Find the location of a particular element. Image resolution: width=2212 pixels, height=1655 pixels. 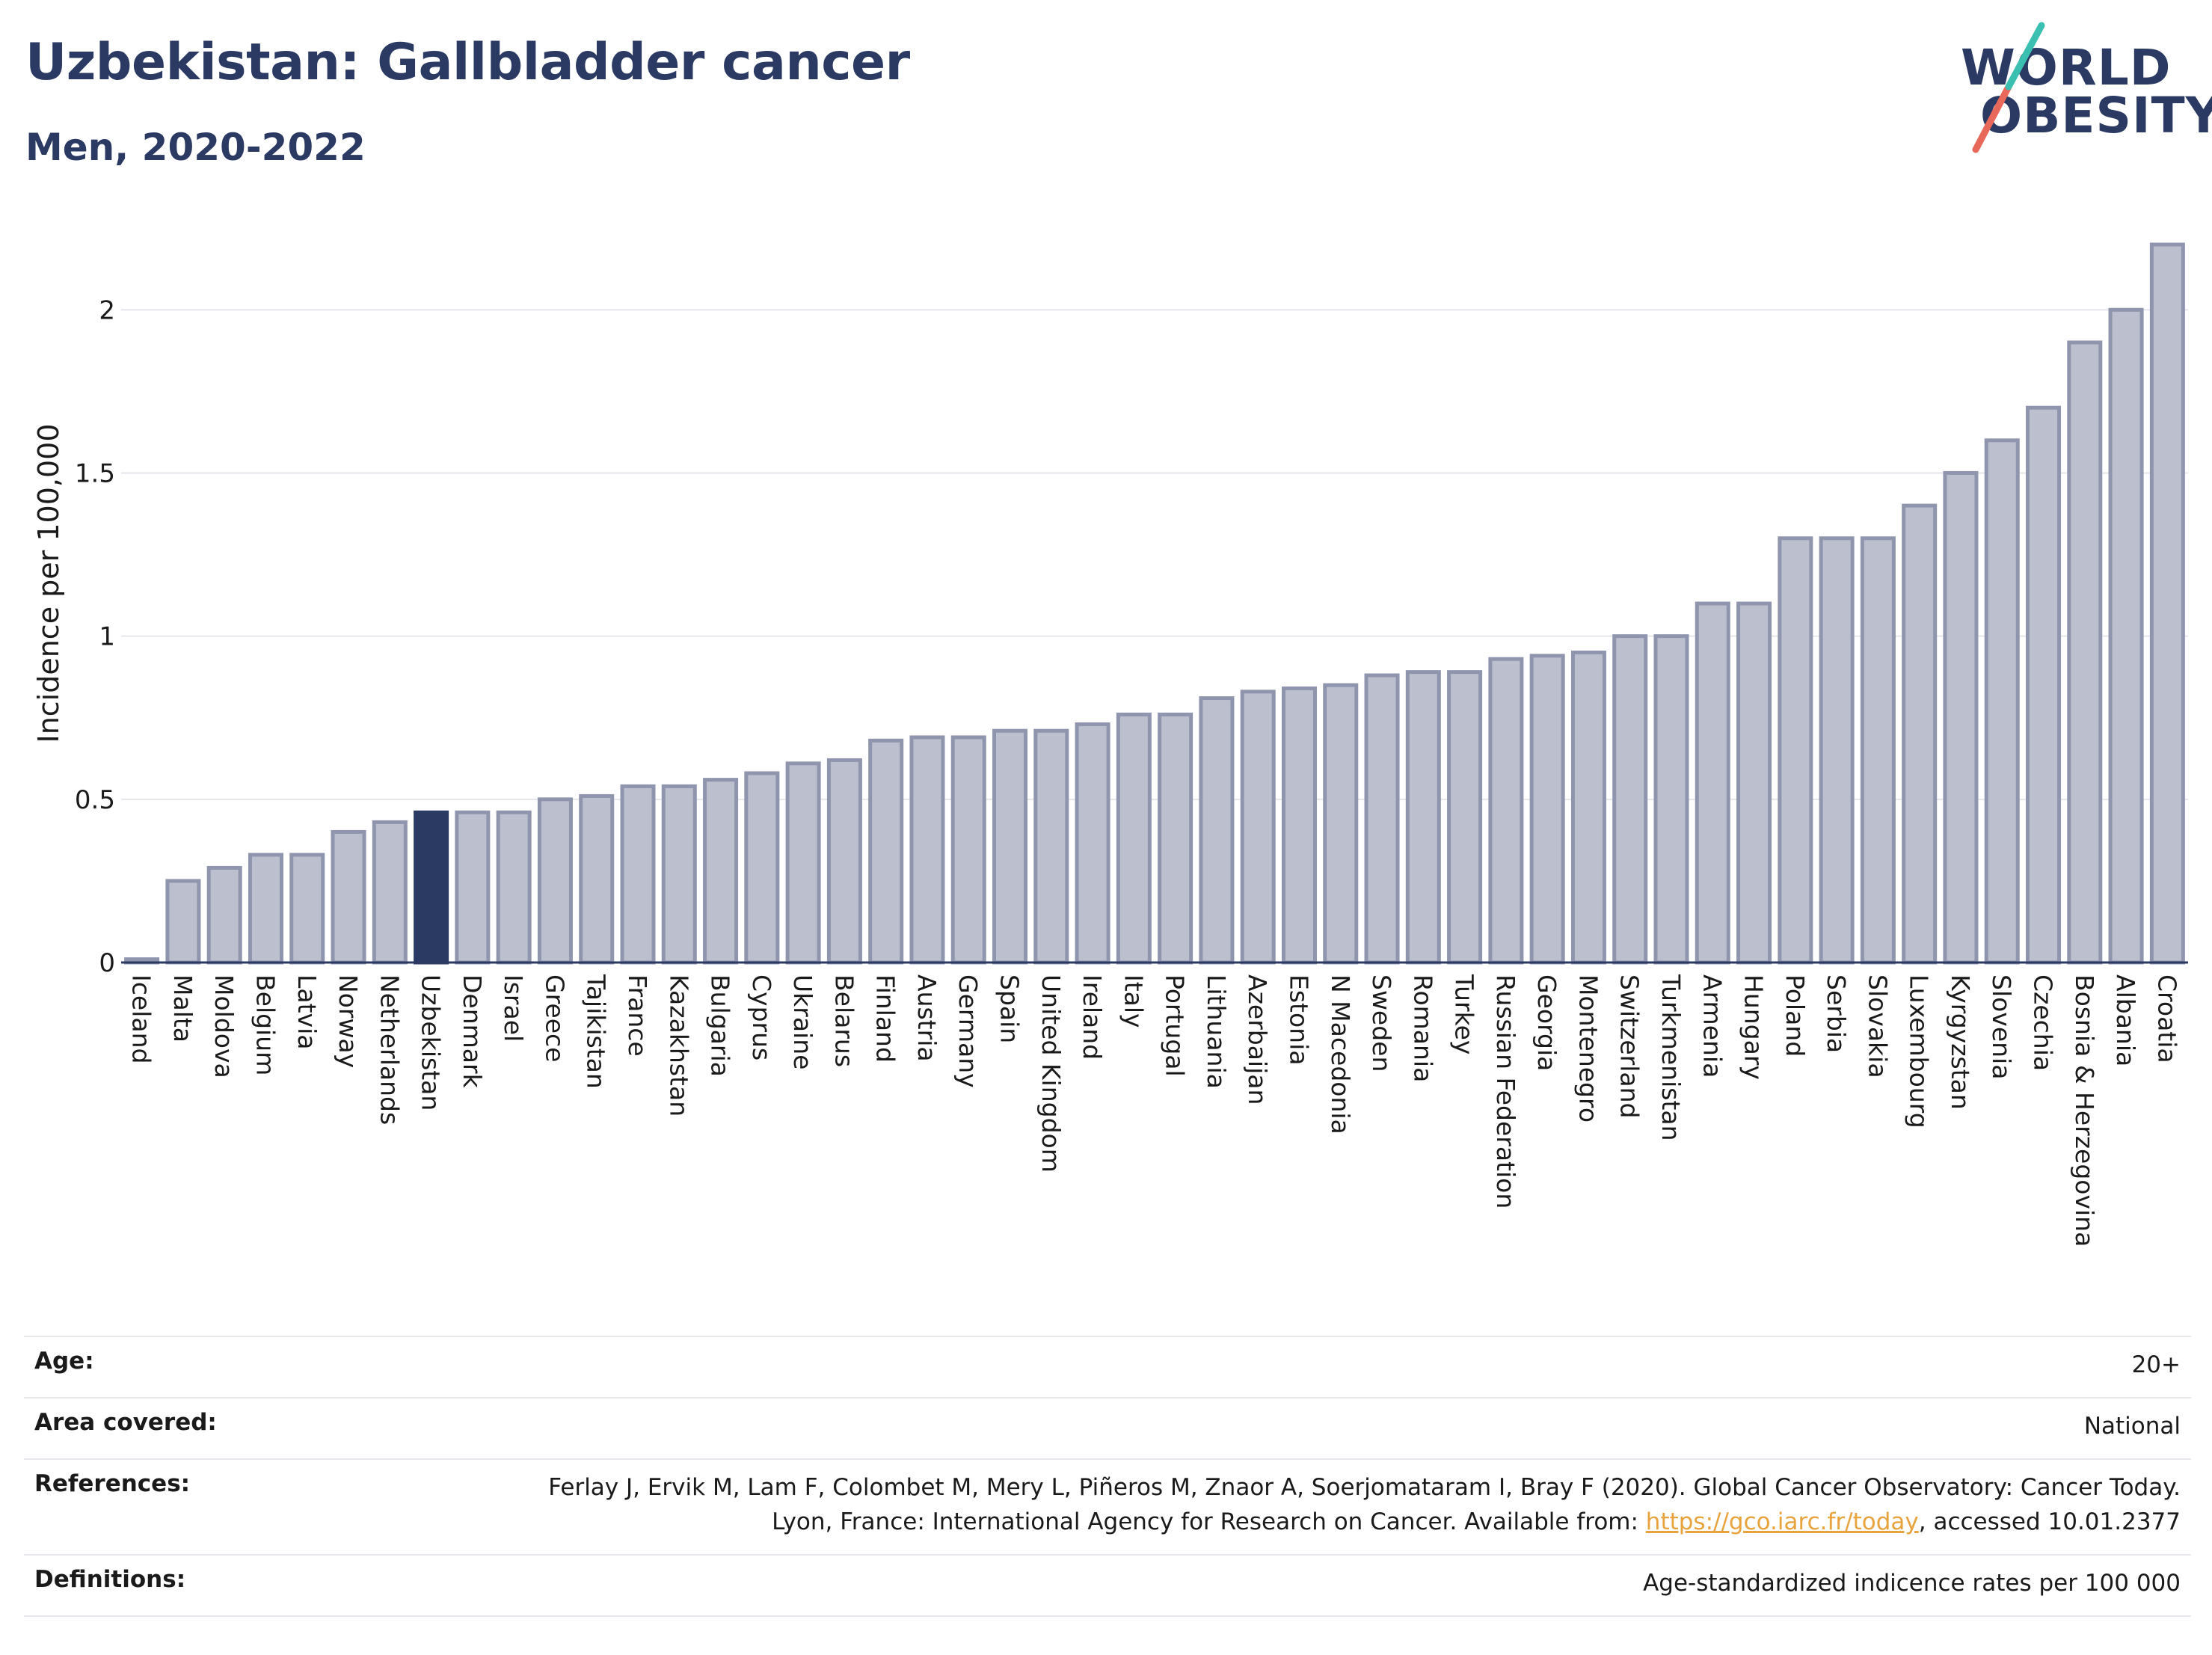

x-tick-label: Italy is located at coordinates (1133, 1001).